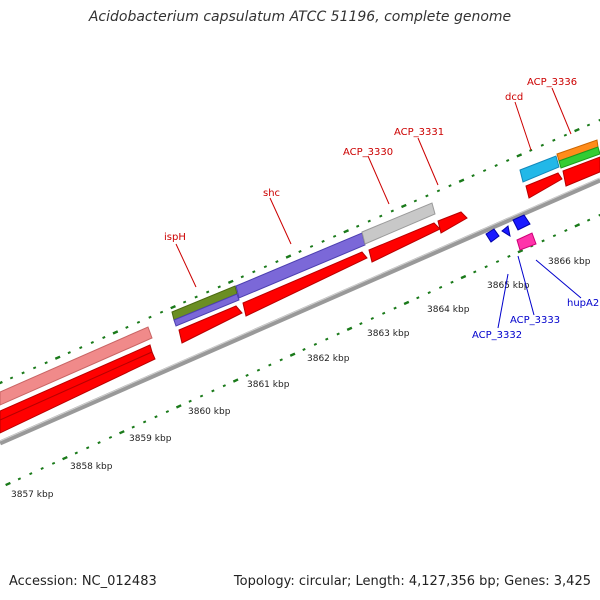  Describe the element at coordinates (209, 412) in the screenshot. I see `ruler-label: 3860 kbp` at that location.